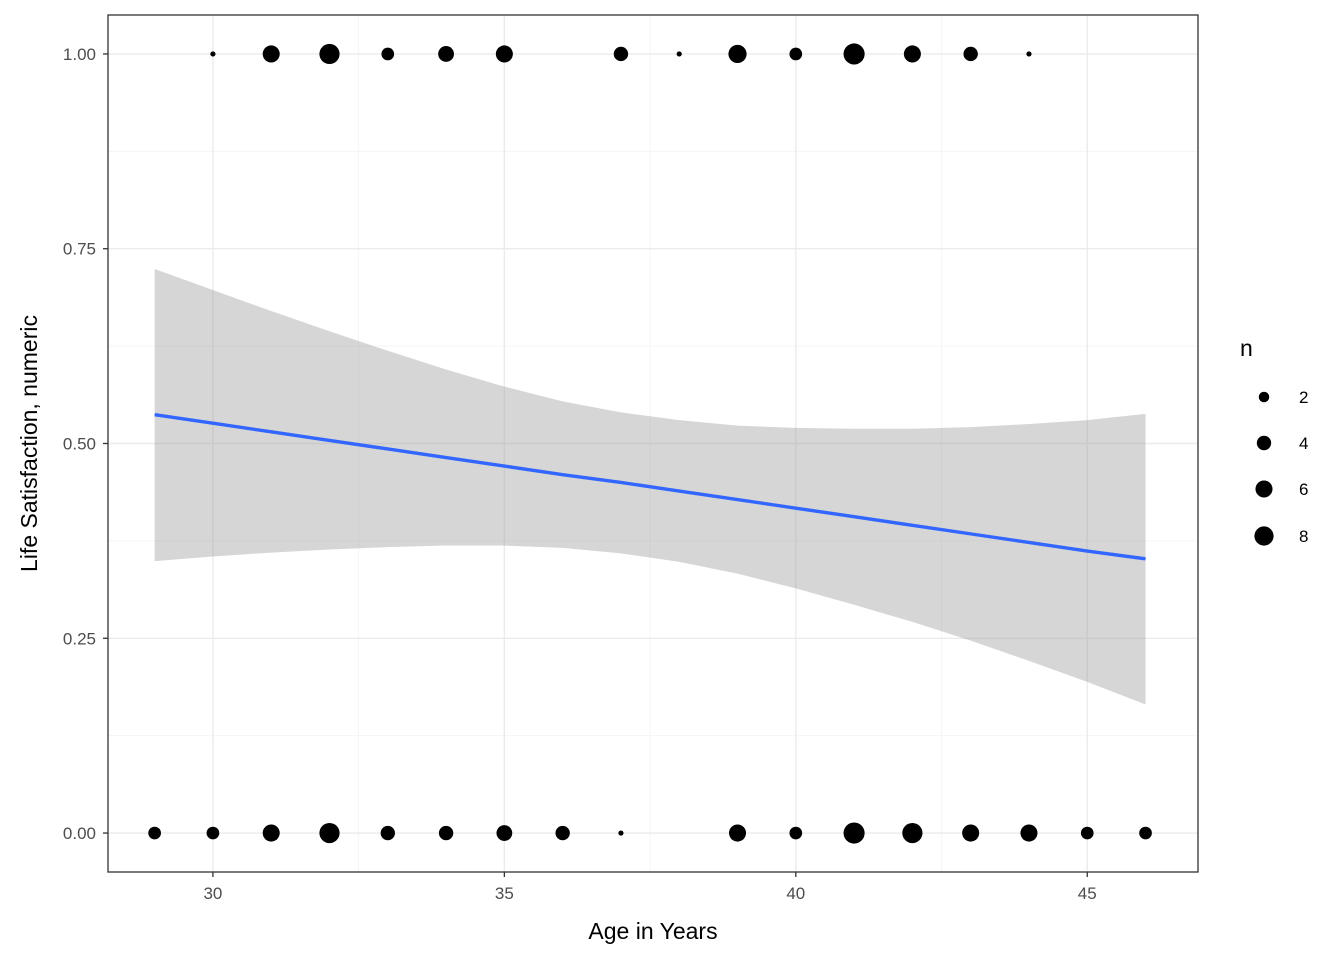 This screenshot has height=960, width=1344. What do you see at coordinates (1303, 536) in the screenshot?
I see `legend-label: 8` at bounding box center [1303, 536].